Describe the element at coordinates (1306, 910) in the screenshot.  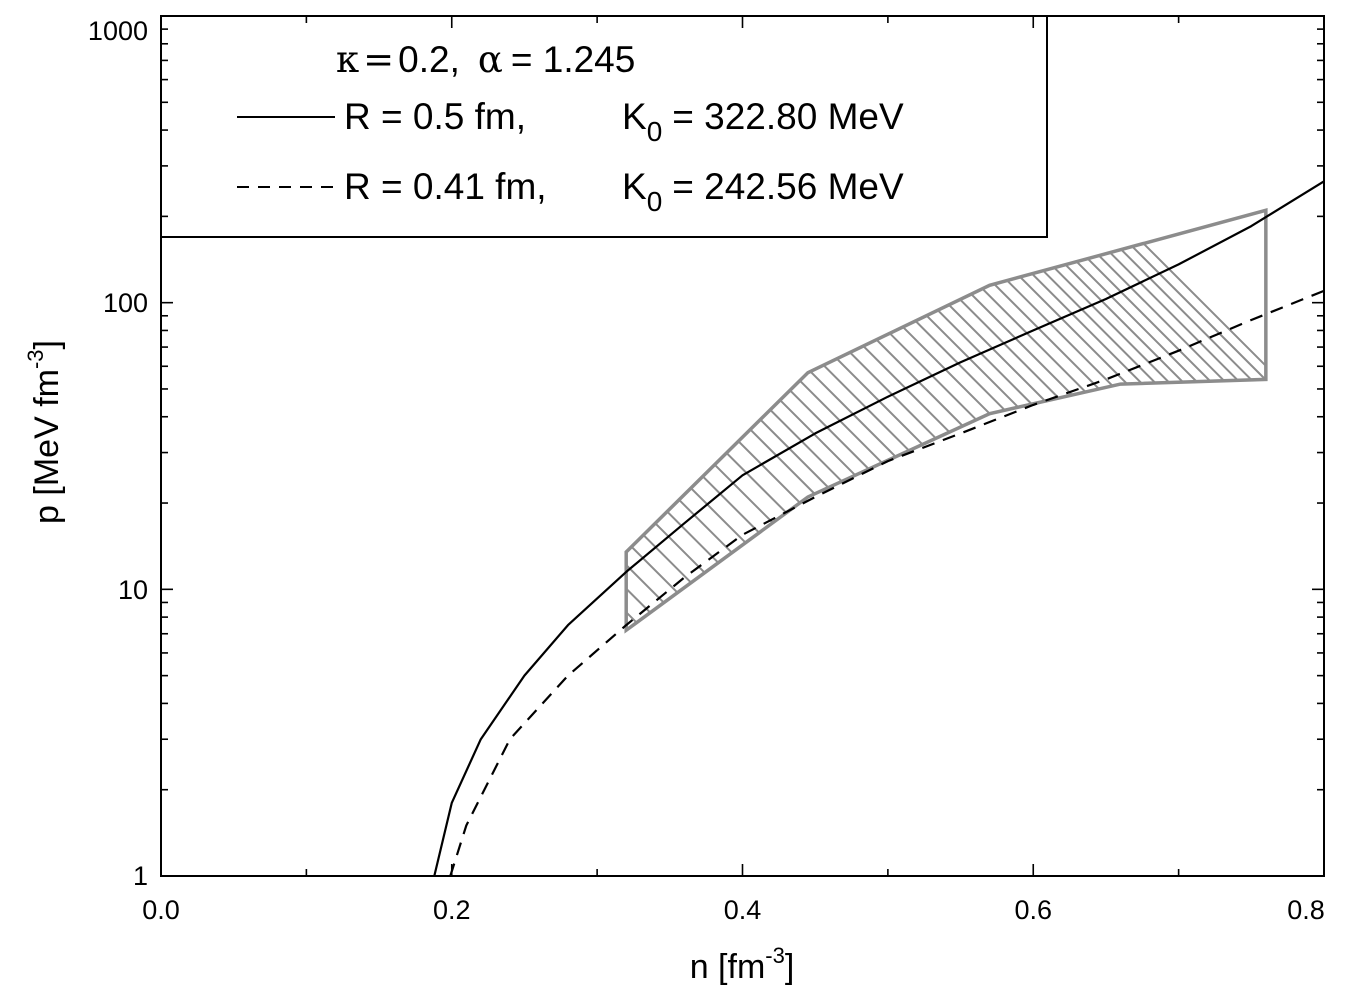
I see `x-tick-label: 0.8` at that location.